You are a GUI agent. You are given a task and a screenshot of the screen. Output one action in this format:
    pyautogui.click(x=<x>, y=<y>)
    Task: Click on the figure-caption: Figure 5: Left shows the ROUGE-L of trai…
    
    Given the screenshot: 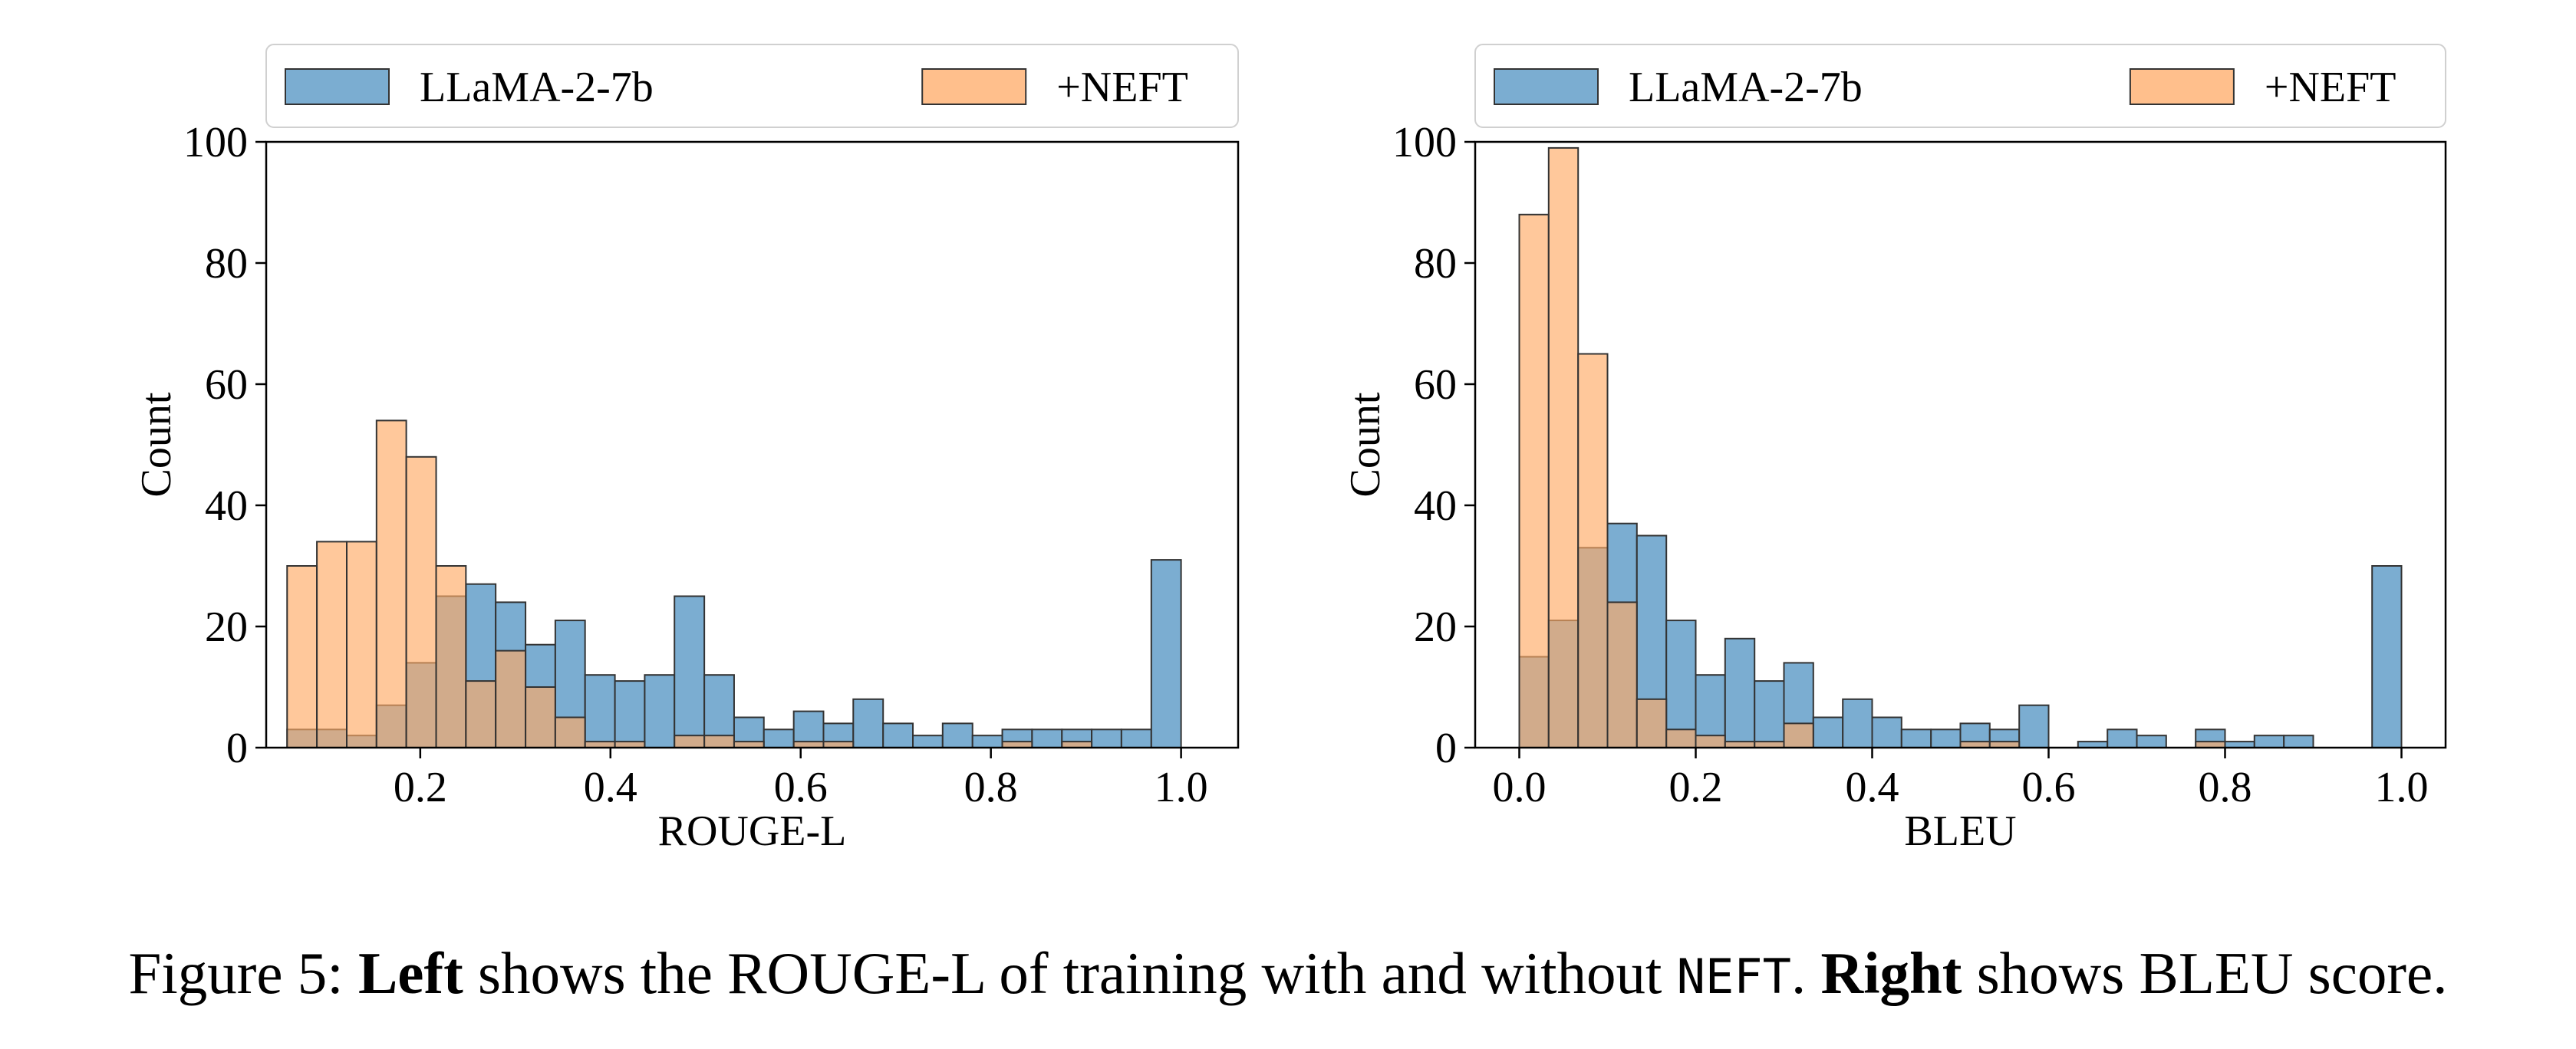 What is the action you would take?
    pyautogui.click(x=1288, y=973)
    